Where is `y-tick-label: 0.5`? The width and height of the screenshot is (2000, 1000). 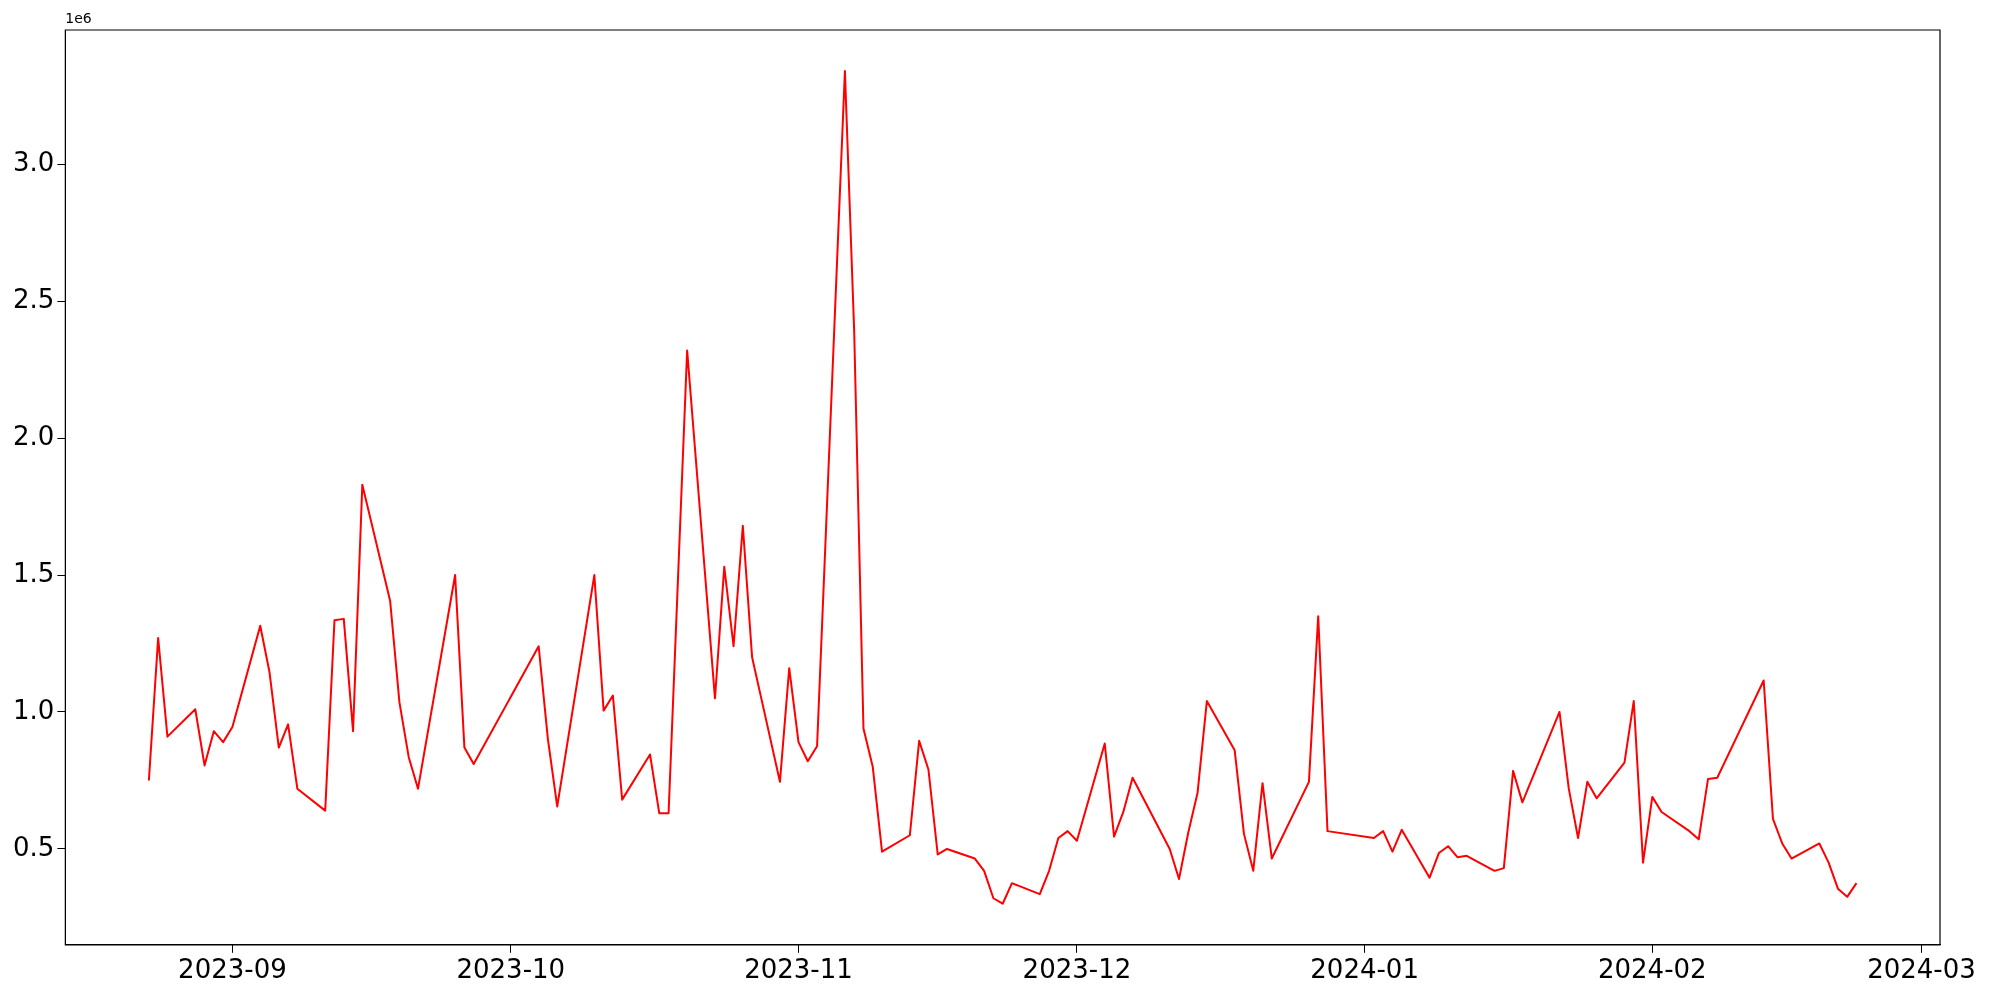 y-tick-label: 0.5 is located at coordinates (33, 846).